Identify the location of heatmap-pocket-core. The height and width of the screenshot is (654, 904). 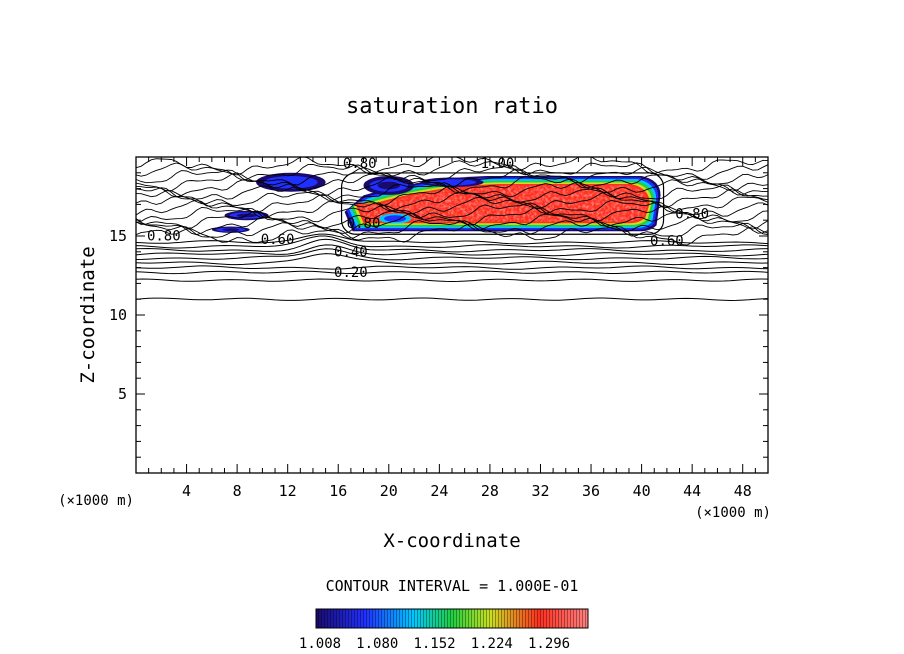
(395, 219).